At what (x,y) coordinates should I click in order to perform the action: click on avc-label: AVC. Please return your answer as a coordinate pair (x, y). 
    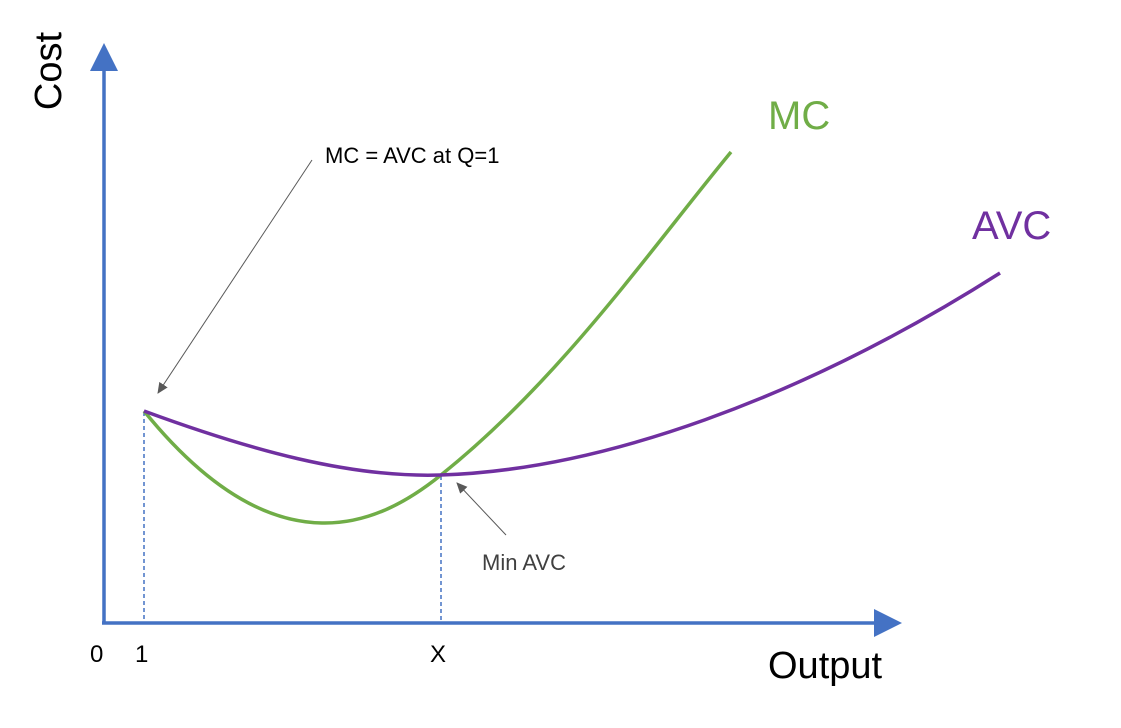
    Looking at the image, I should click on (1012, 226).